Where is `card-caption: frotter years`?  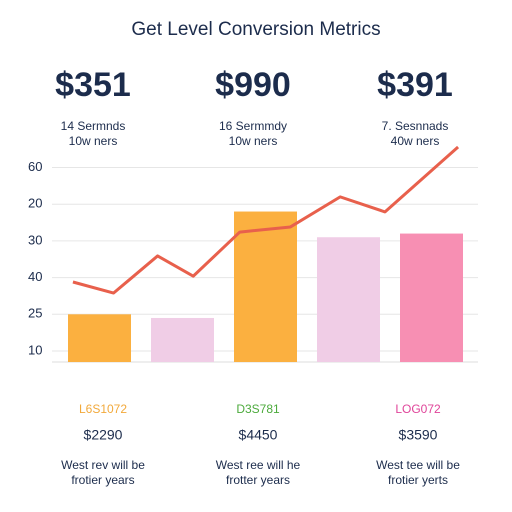
card-caption: frotter years is located at coordinates (258, 480).